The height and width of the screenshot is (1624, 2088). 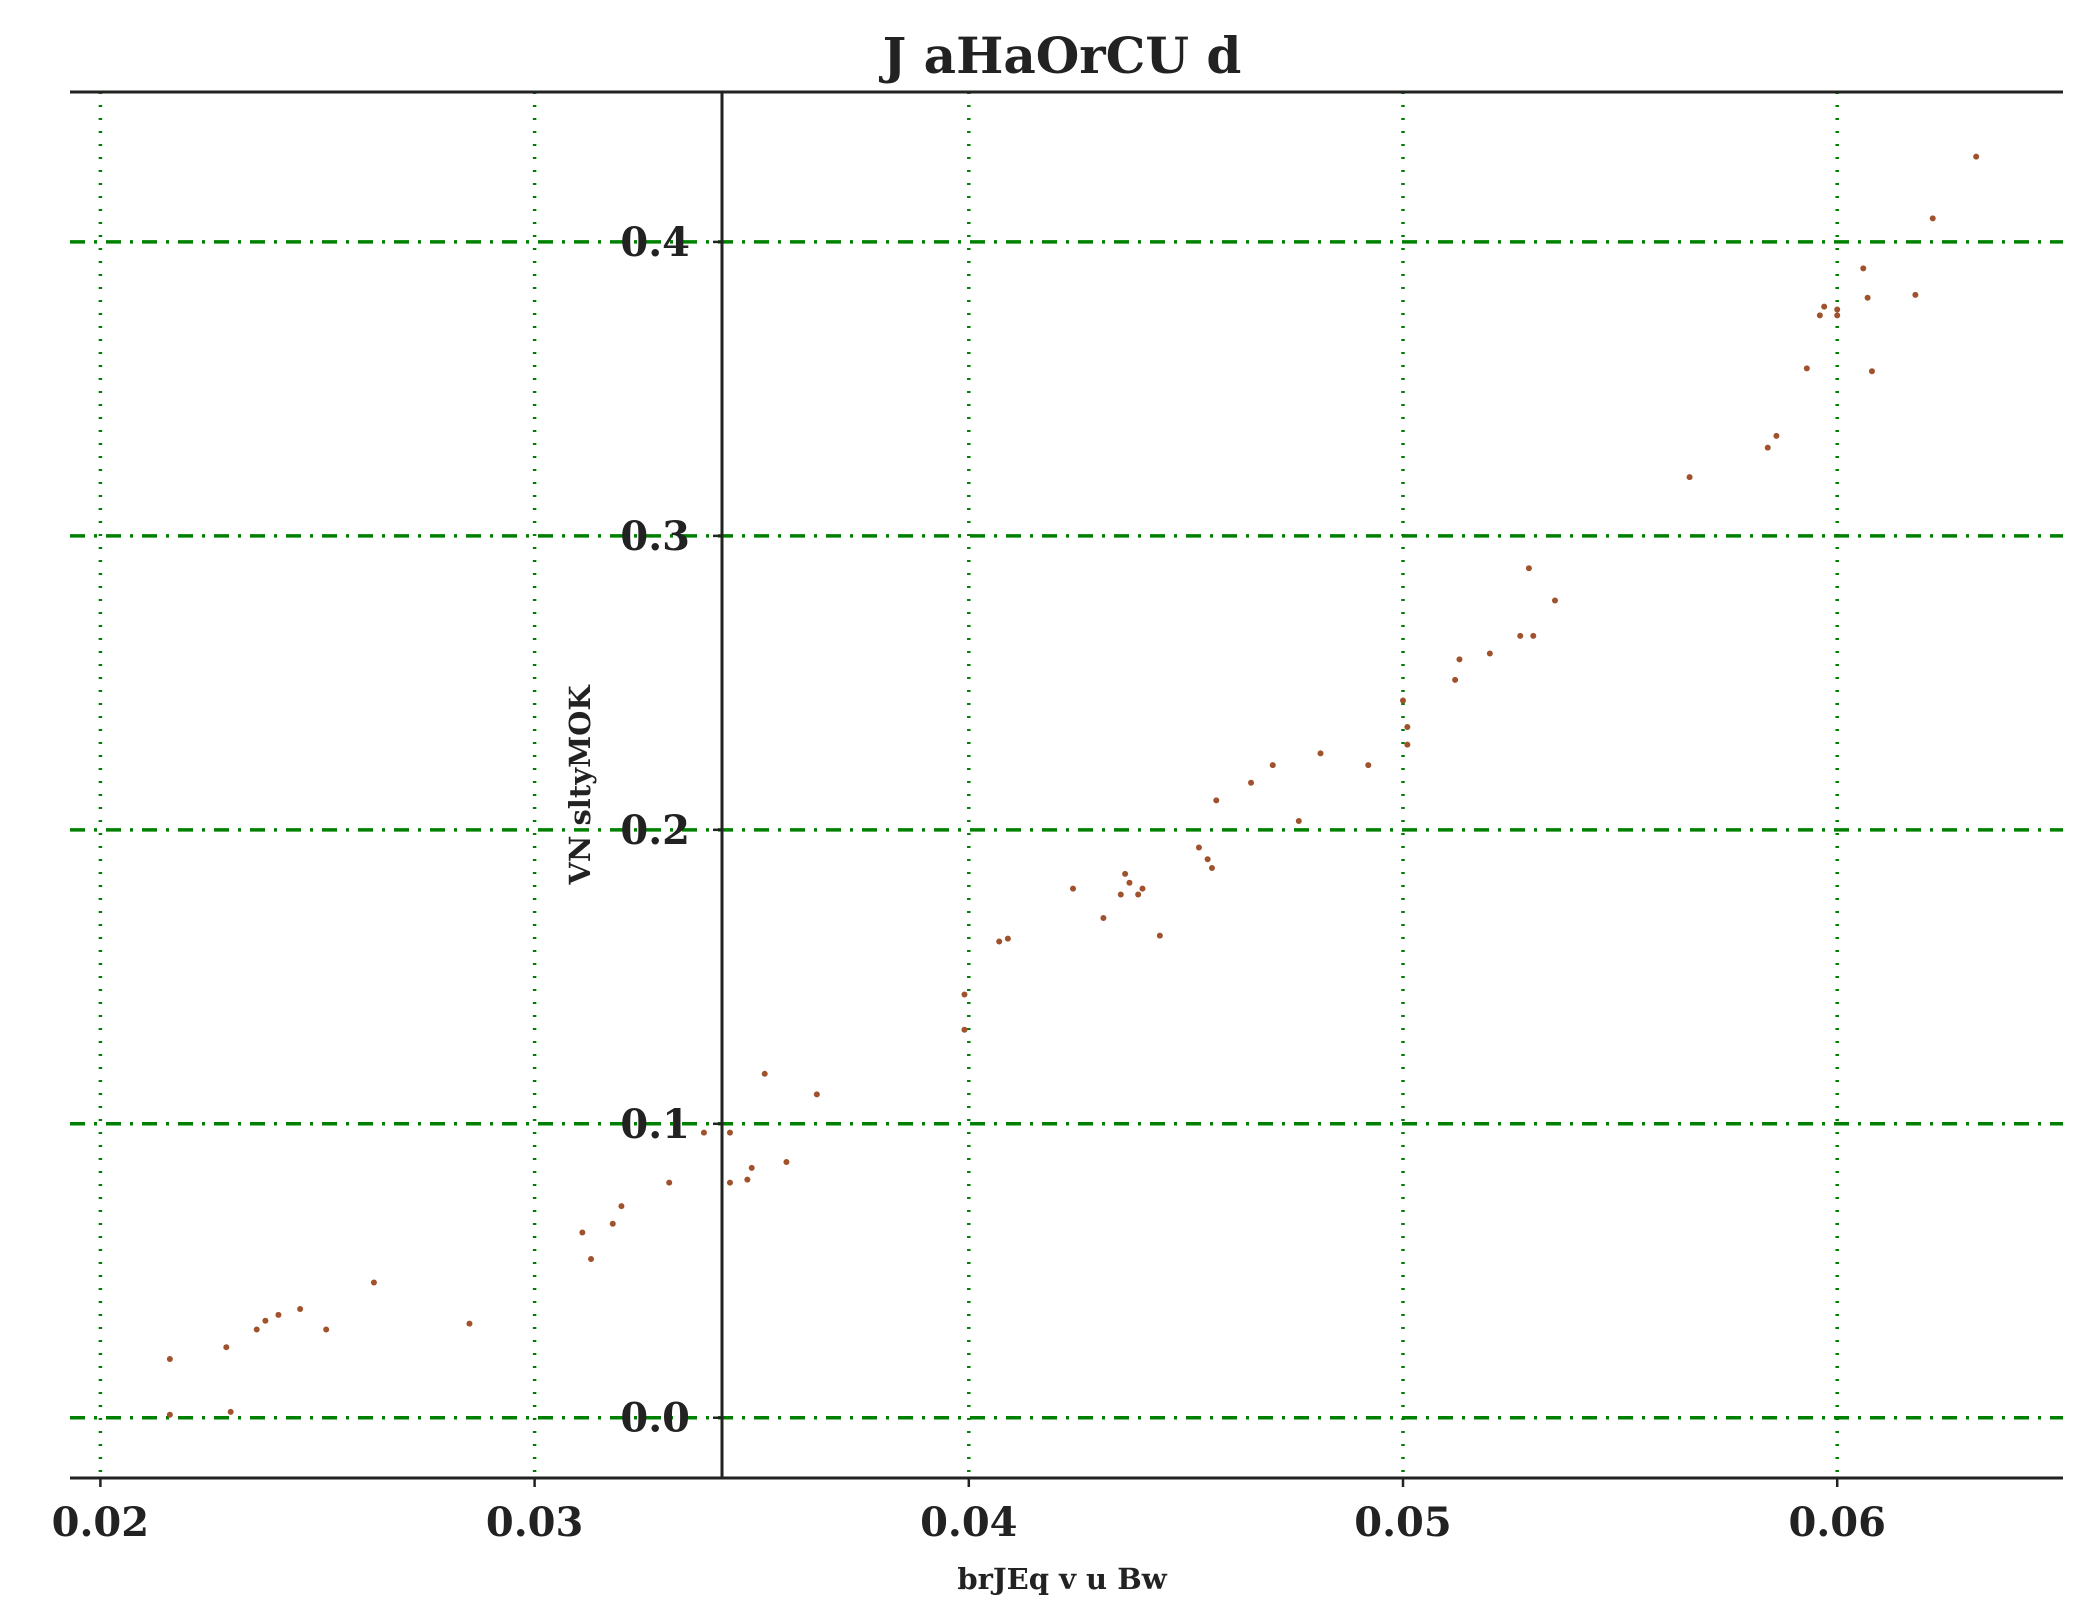 I want to click on x-tick-label: 0.04, so click(x=968, y=1522).